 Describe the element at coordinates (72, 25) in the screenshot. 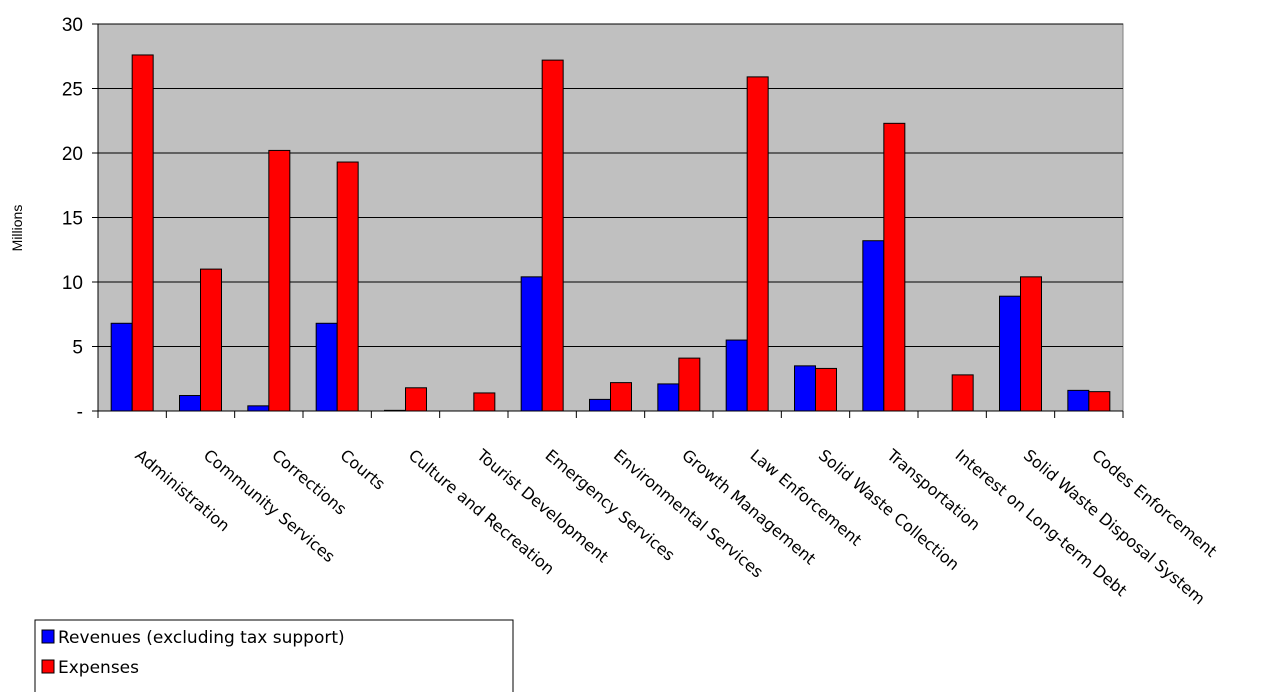

I see `y-tick-label: 30` at that location.